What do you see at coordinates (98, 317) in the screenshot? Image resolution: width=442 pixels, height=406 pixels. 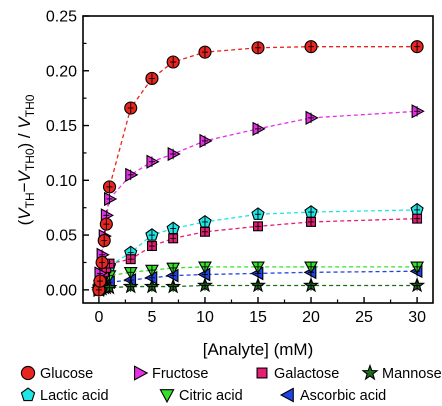 I see `x-tick-label: 0` at bounding box center [98, 317].